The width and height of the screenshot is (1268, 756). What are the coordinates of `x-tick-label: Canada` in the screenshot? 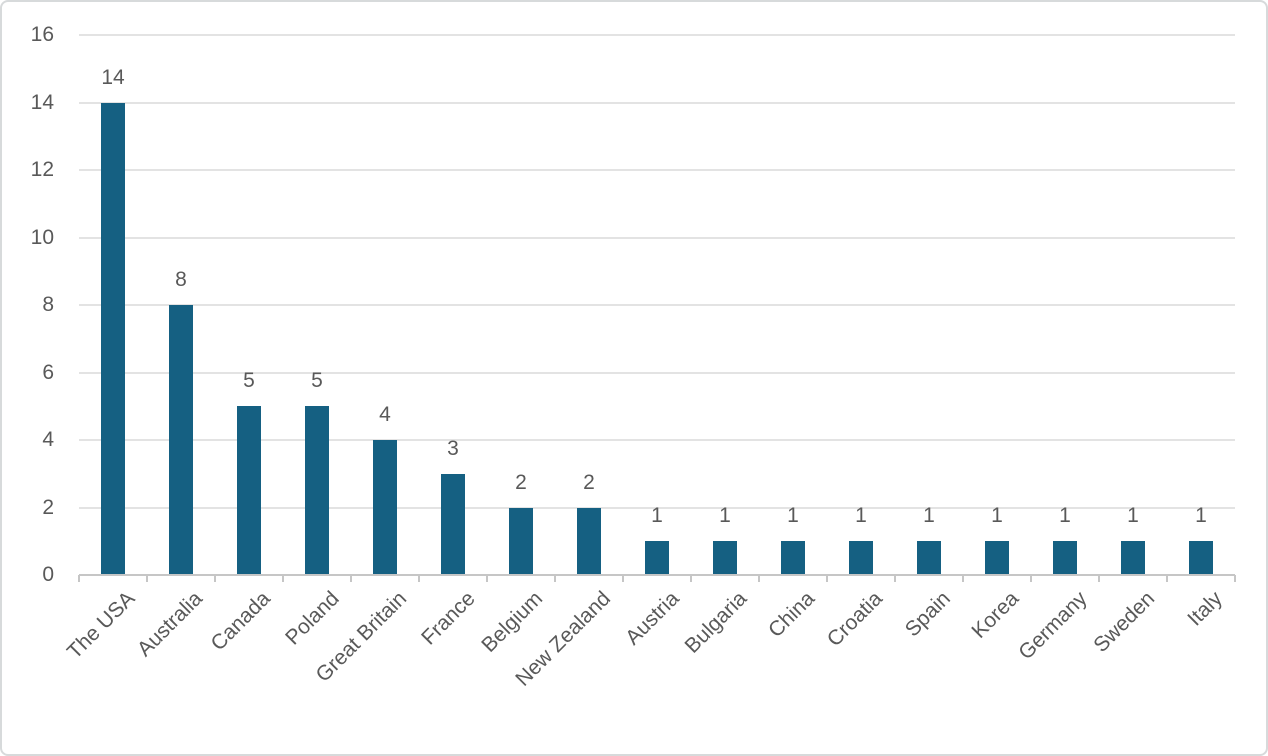 It's located at (241, 621).